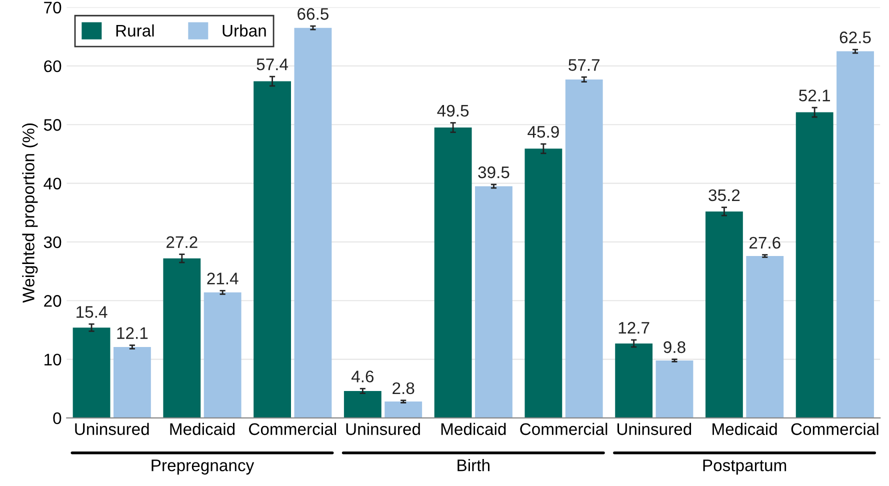  I want to click on data-label: 27.6, so click(764, 242).